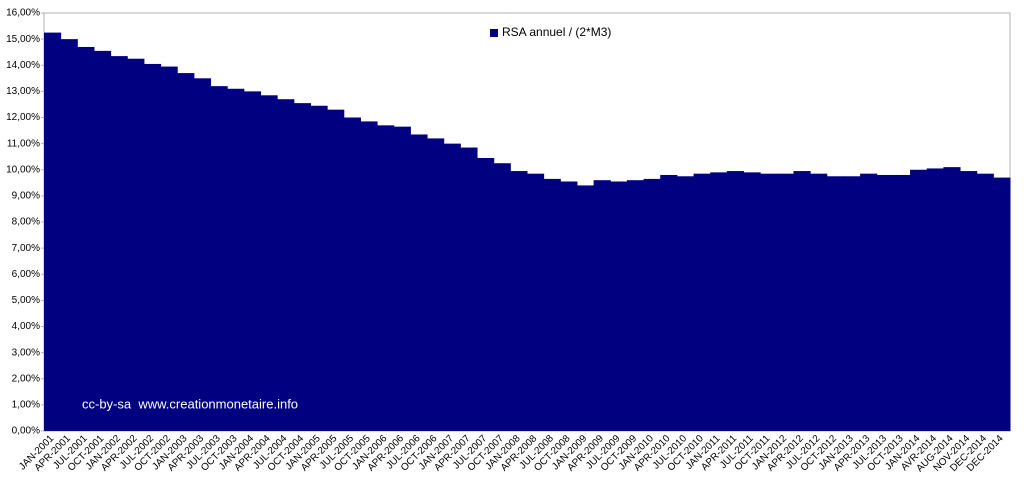 This screenshot has width=1024, height=499. I want to click on y-tick-label: 13,00%, so click(23, 91).